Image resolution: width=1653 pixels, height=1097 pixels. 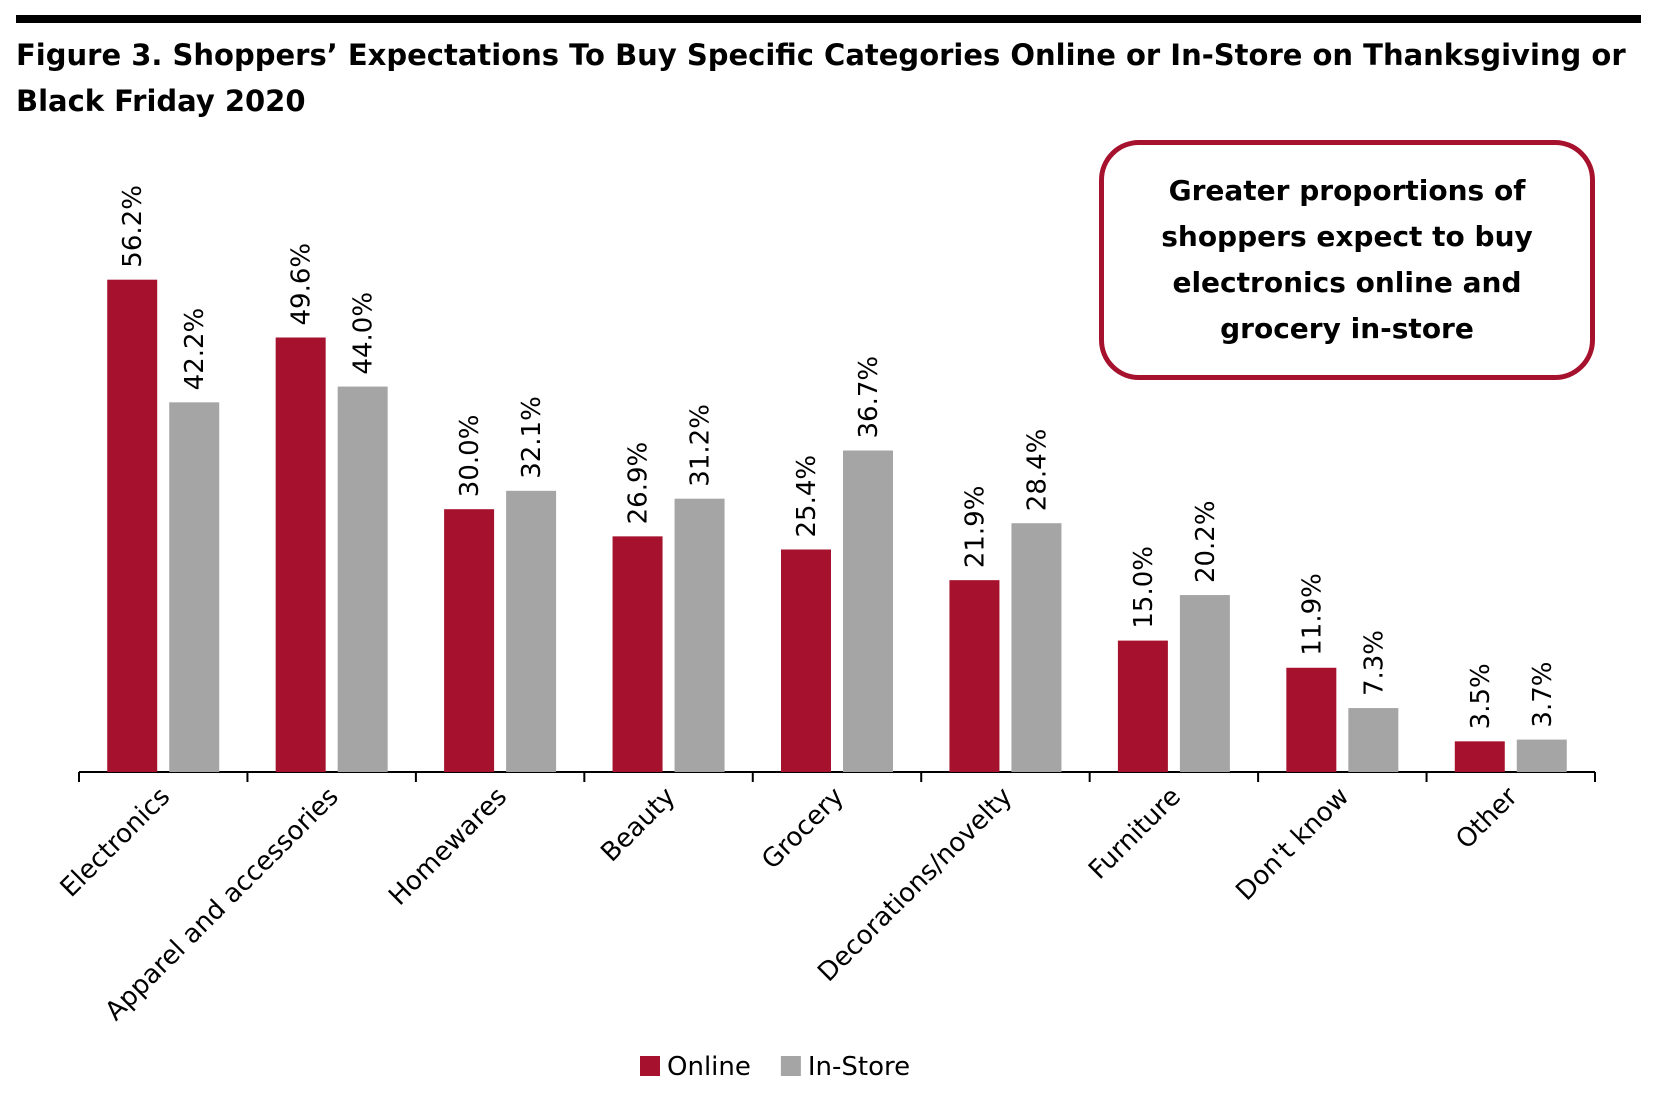 I want to click on x-tick-label: Furniture, so click(x=1135, y=834).